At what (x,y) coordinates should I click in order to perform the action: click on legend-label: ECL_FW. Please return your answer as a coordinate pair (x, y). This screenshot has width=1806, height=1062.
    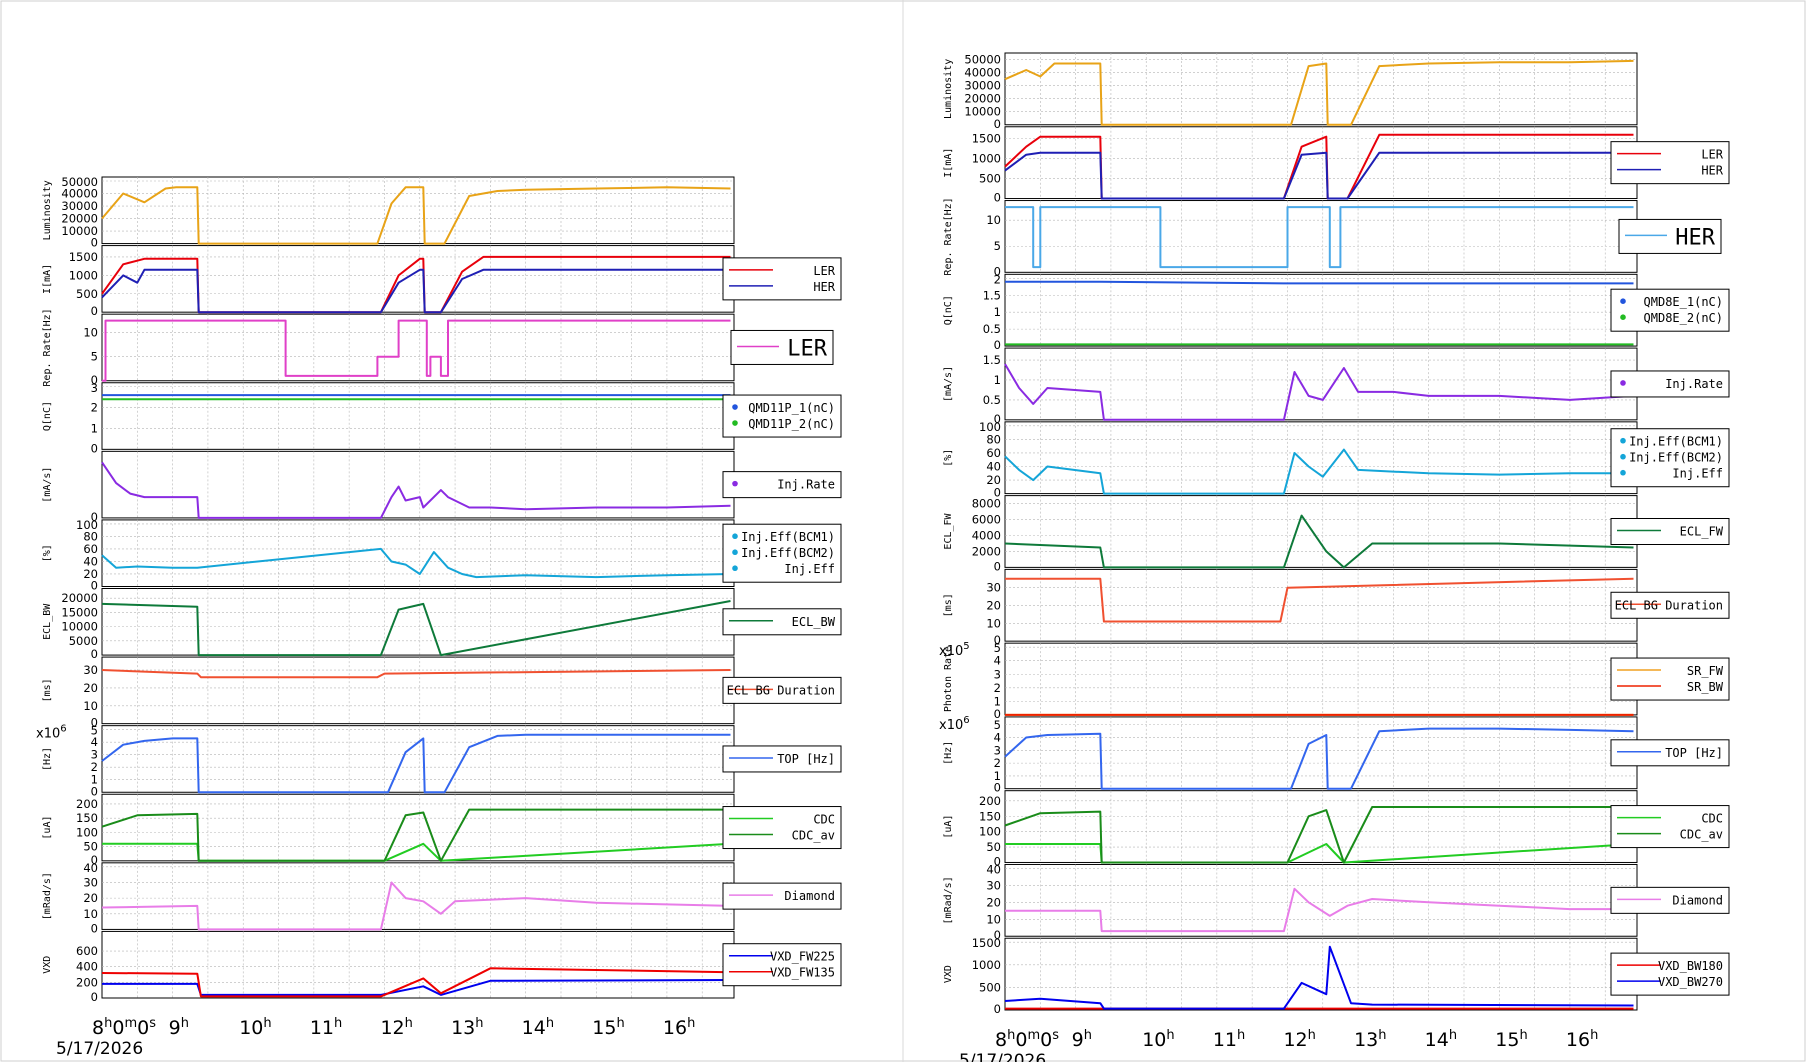
    Looking at the image, I should click on (1702, 532).